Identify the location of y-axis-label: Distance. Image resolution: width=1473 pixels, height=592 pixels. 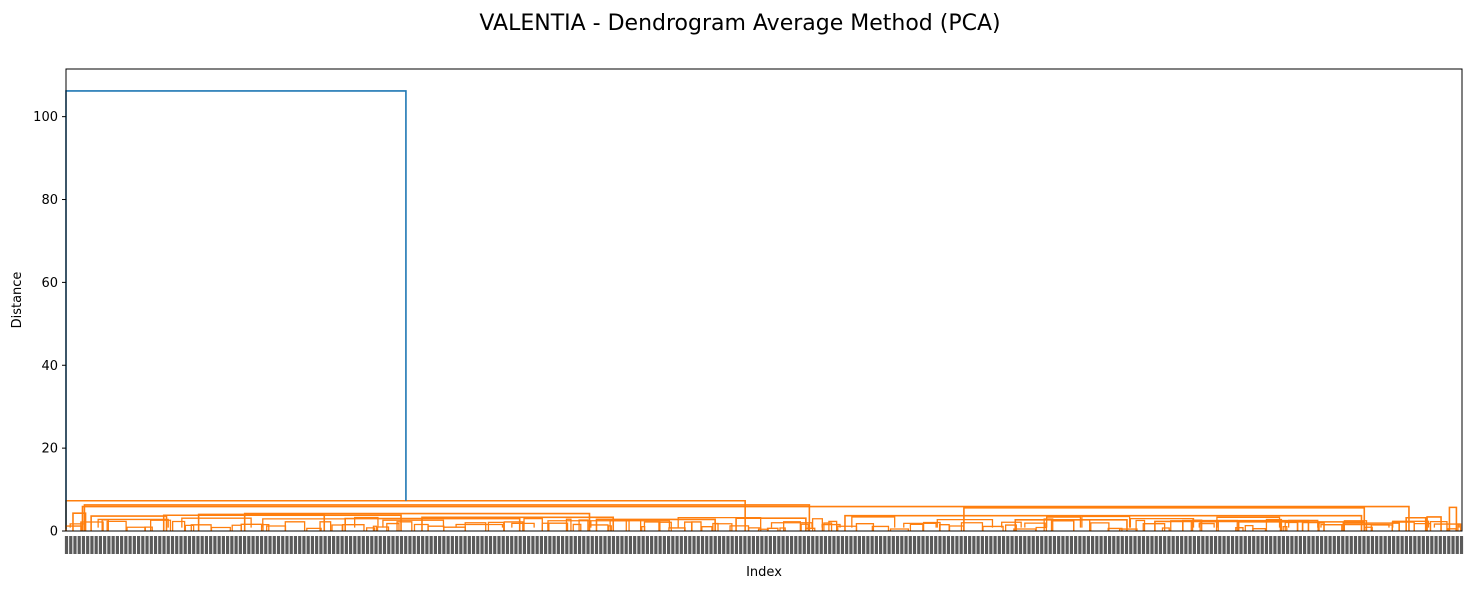
(17, 300).